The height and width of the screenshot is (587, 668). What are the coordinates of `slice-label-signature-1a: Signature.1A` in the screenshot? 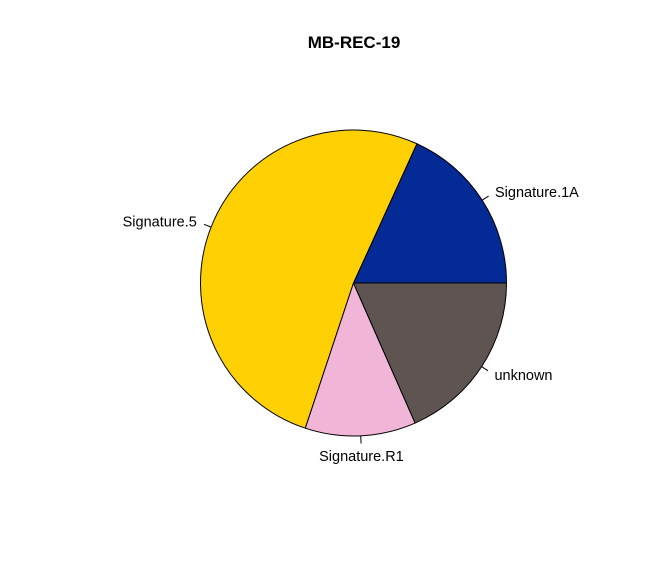 It's located at (537, 193).